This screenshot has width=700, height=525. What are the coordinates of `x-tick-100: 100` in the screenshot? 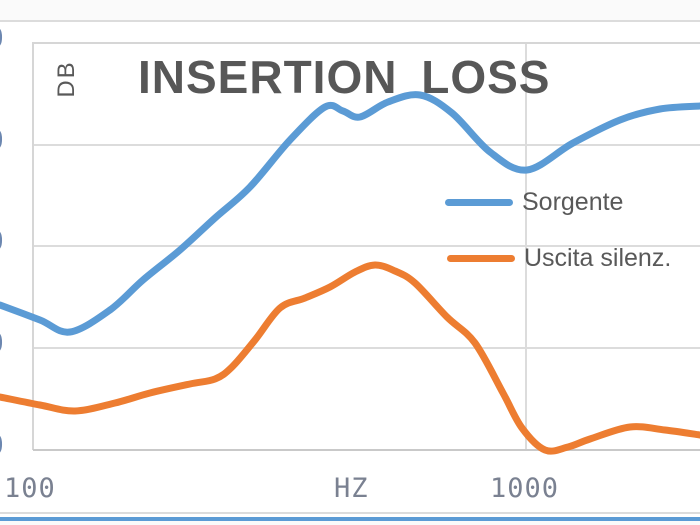 It's located at (30, 488).